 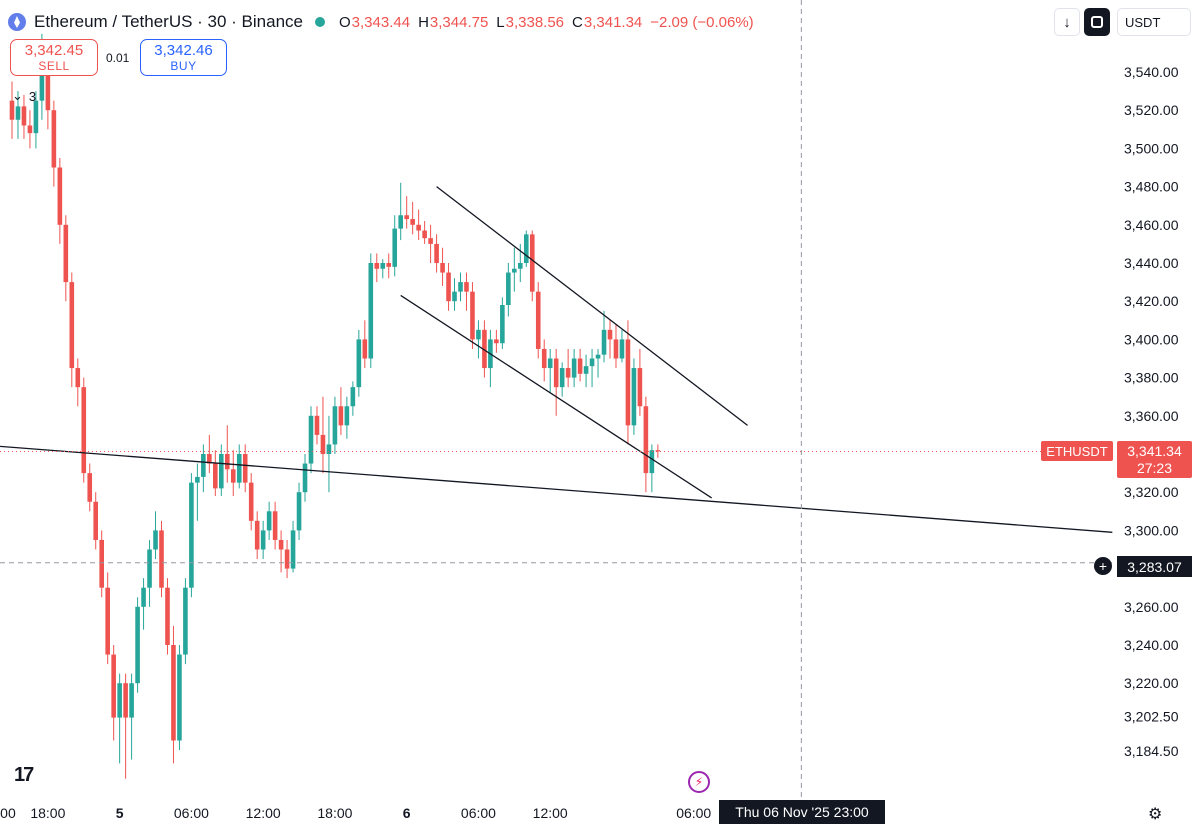 I want to click on arrow-down-icon: ↓, so click(x=1067, y=22).